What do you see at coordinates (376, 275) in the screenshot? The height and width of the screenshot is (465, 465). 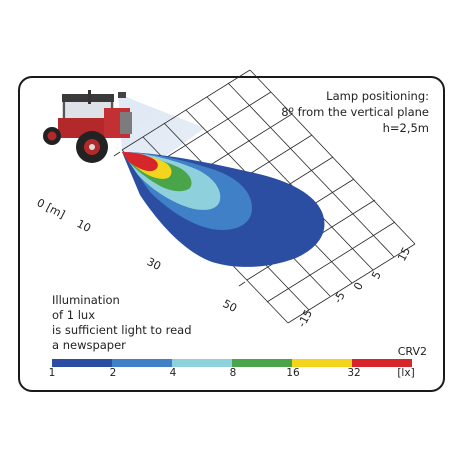 I see `lateral-label-5: 5` at bounding box center [376, 275].